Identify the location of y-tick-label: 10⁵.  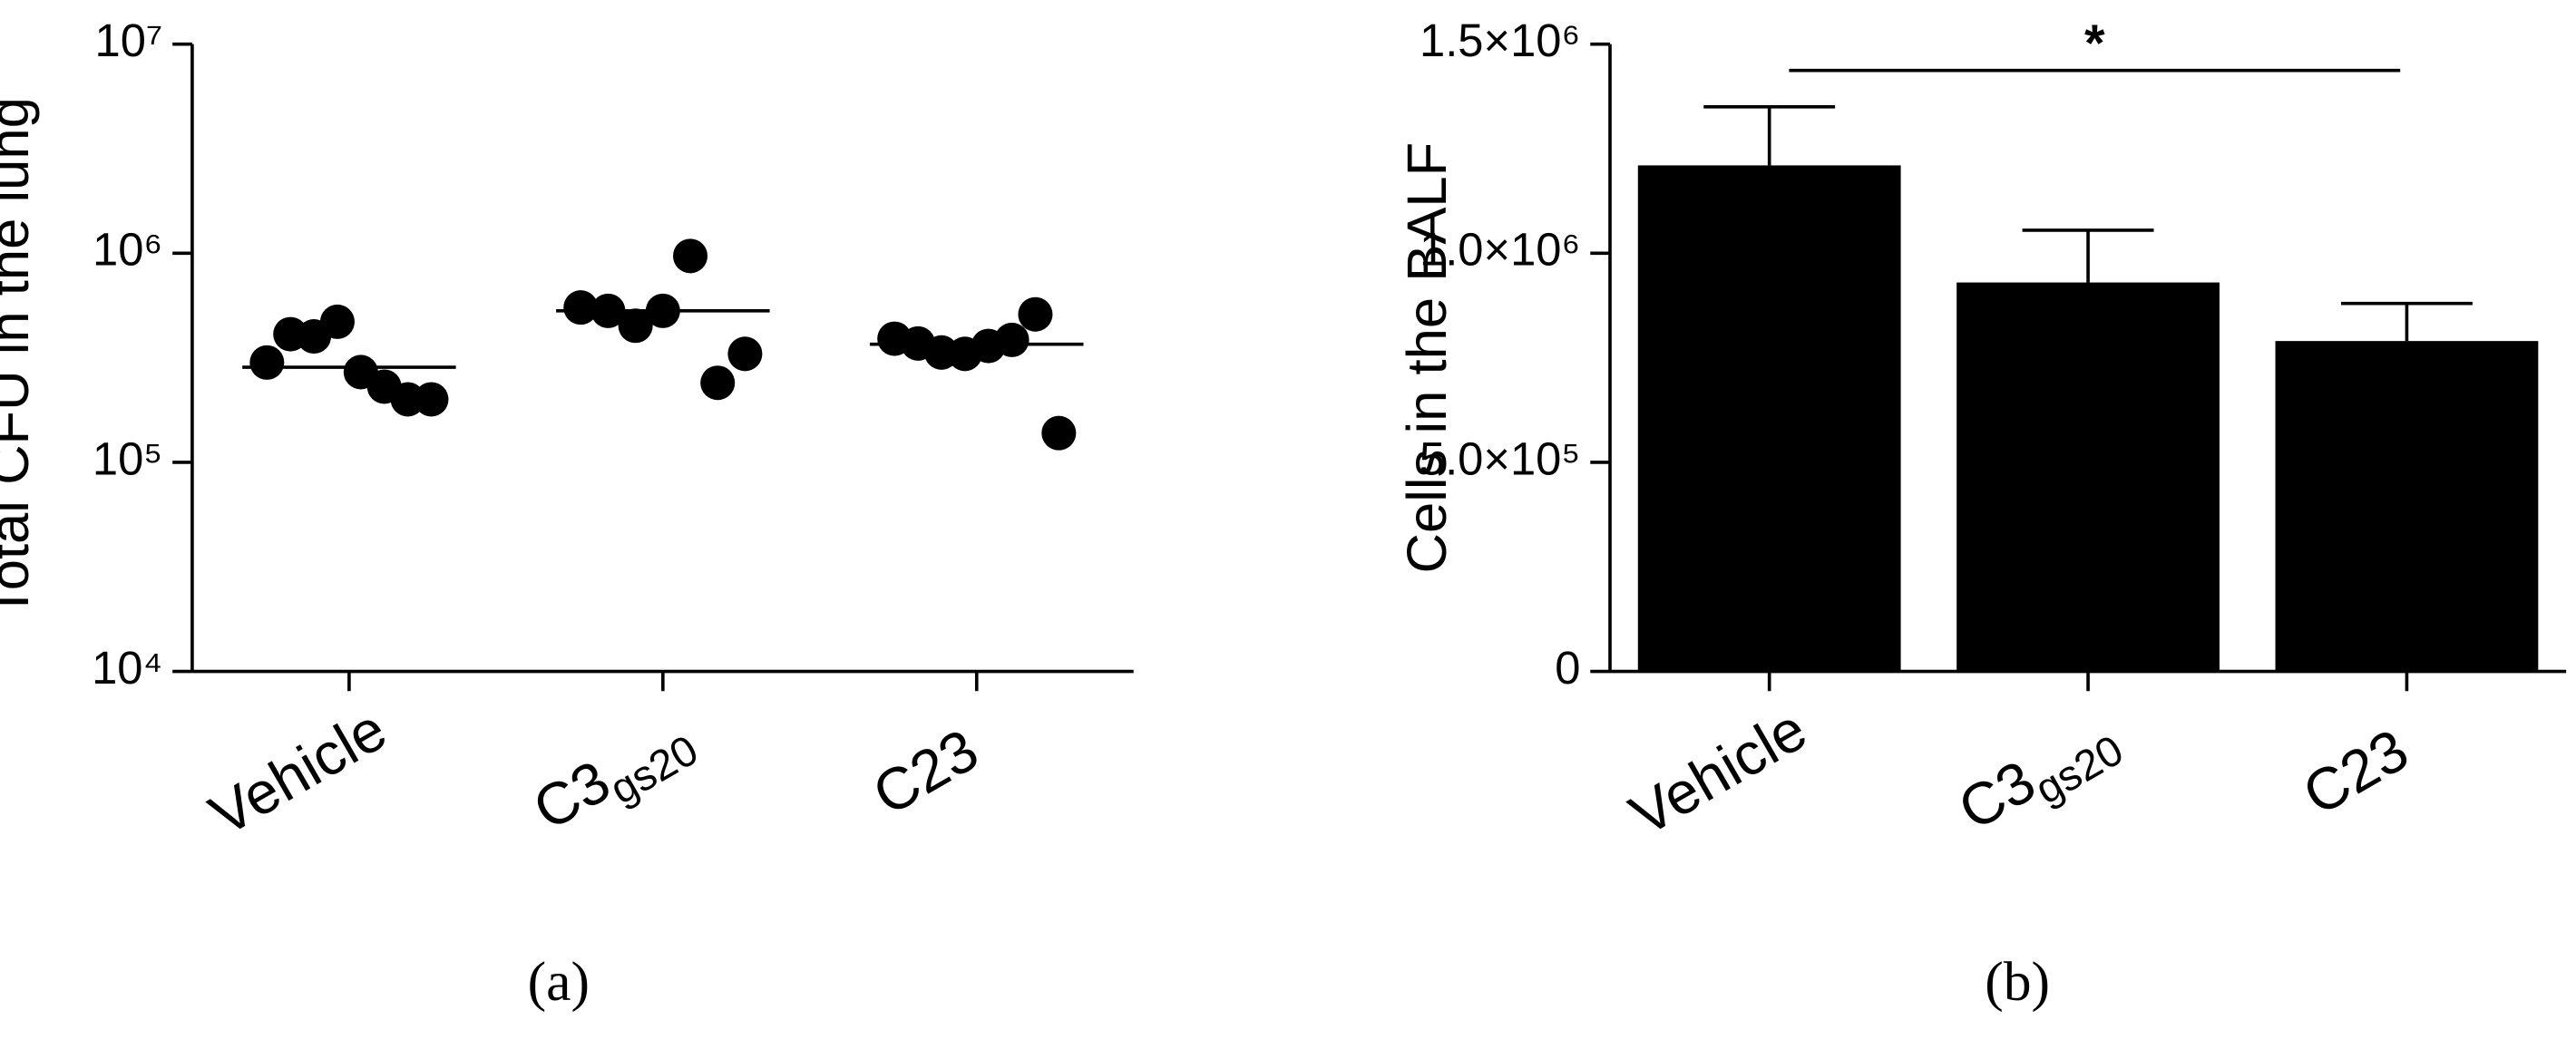
(127, 458).